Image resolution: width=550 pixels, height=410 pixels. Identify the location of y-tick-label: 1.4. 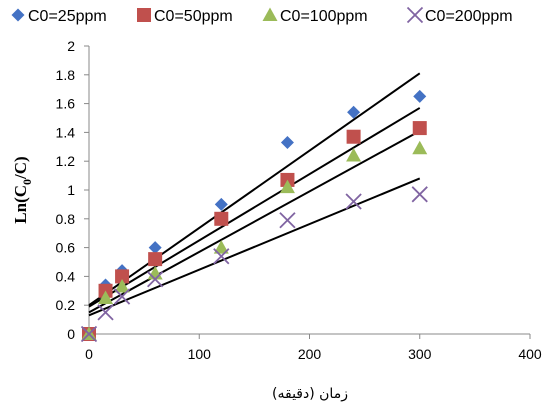
(66, 132).